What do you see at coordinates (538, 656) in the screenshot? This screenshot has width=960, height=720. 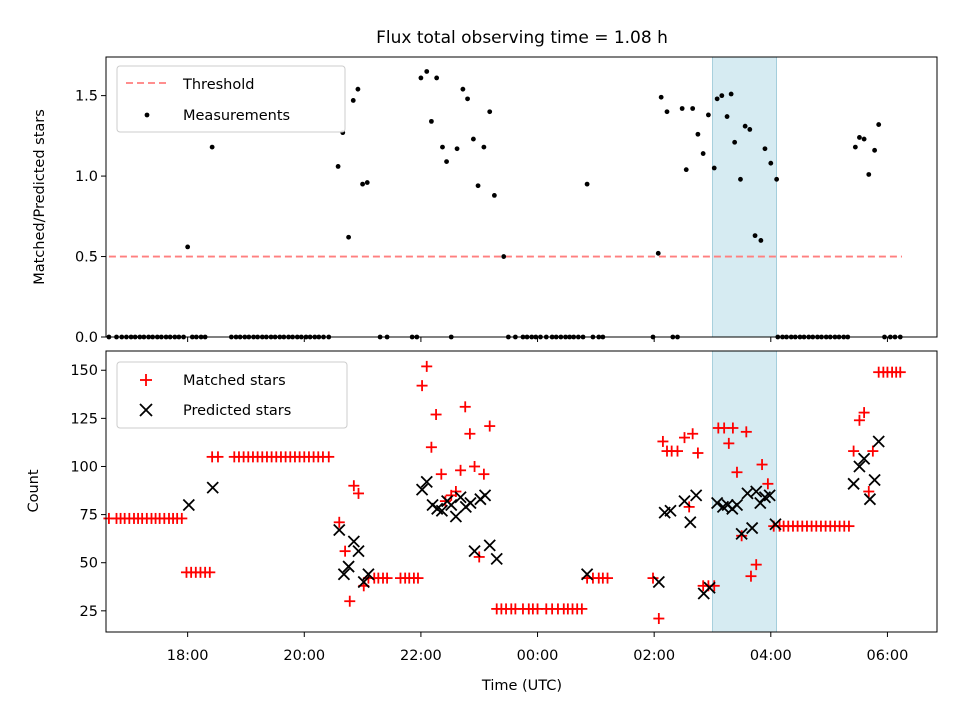 I see `x-tick-label: 00:00` at bounding box center [538, 656].